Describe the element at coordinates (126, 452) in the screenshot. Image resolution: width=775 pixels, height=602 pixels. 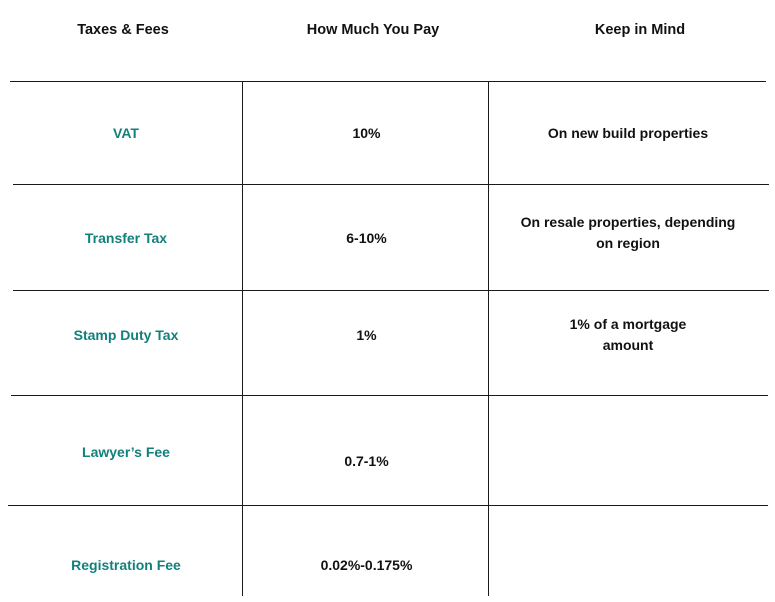
I see `table-row-fee-name: Lawyer’s Fee` at that location.